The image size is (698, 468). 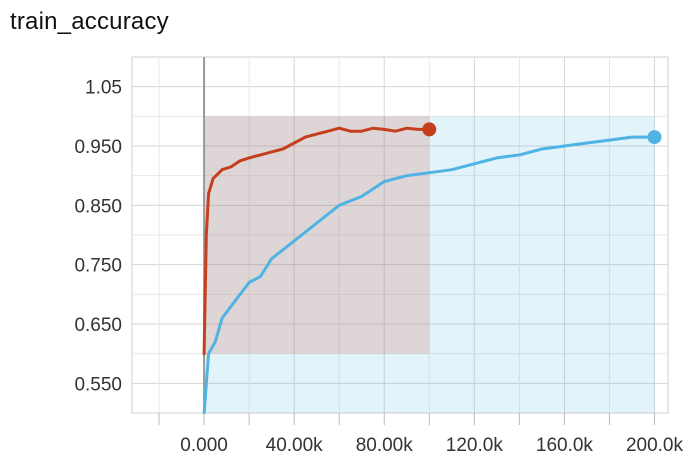 What do you see at coordinates (475, 445) in the screenshot?
I see `x-tick-label: 120.0k` at bounding box center [475, 445].